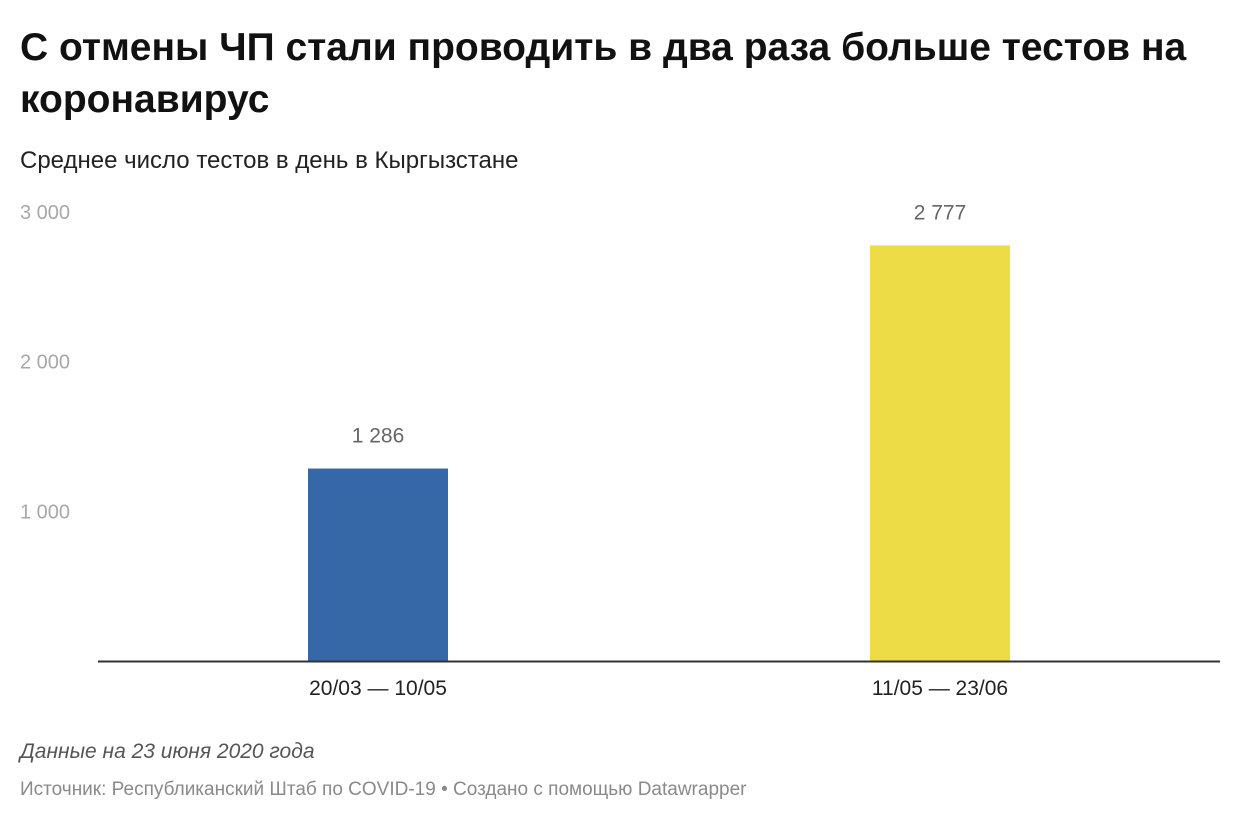  What do you see at coordinates (378, 436) in the screenshot?
I see `bar-value-label: 1 286` at bounding box center [378, 436].